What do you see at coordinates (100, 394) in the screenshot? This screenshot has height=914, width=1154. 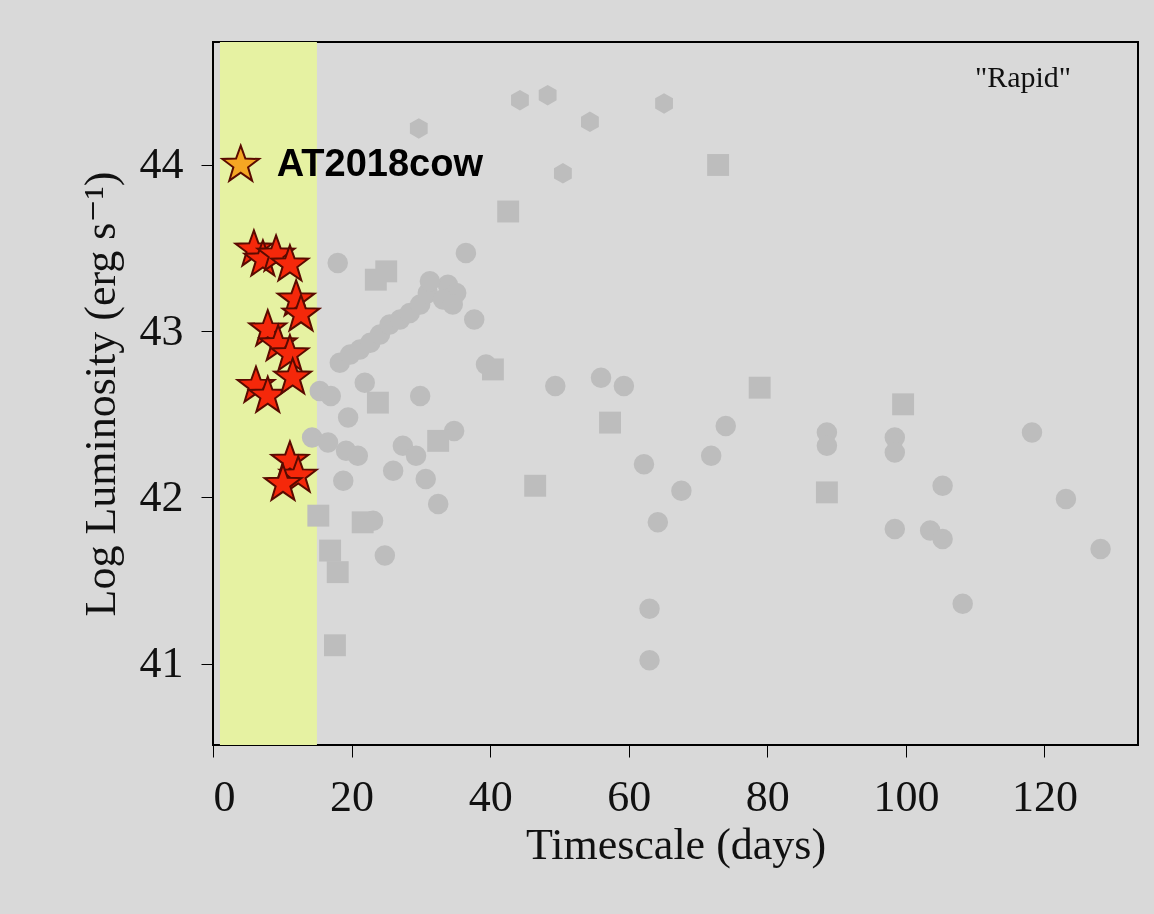 I see `y-axis-title: Log Luminosity (erg s⁻¹)` at bounding box center [100, 394].